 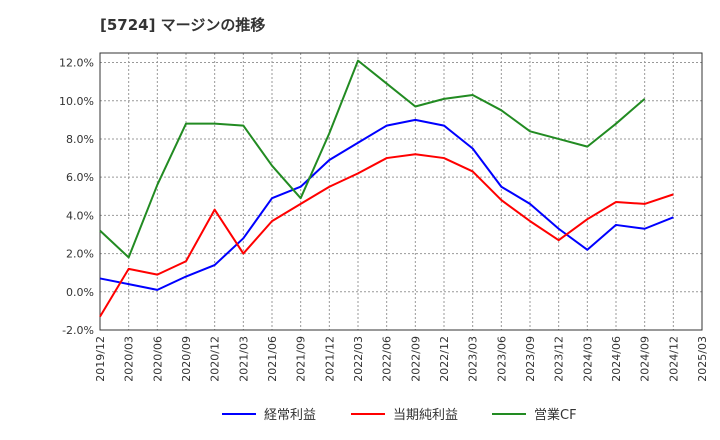 I want to click on x-tick-label: 2023/12, so click(x=559, y=359).